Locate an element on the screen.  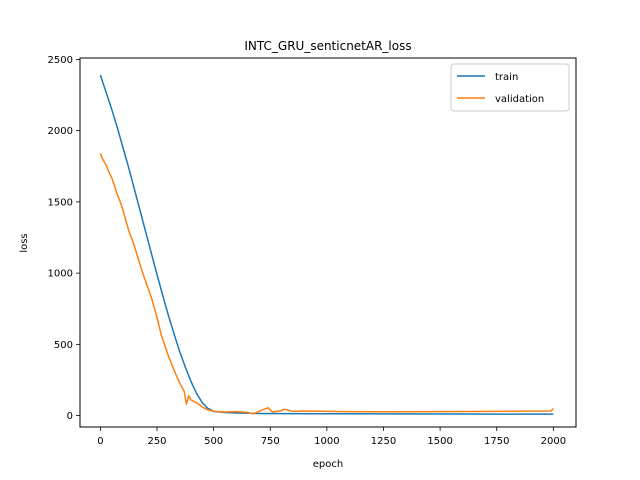
y-tick-label: 0 is located at coordinates (70, 416).